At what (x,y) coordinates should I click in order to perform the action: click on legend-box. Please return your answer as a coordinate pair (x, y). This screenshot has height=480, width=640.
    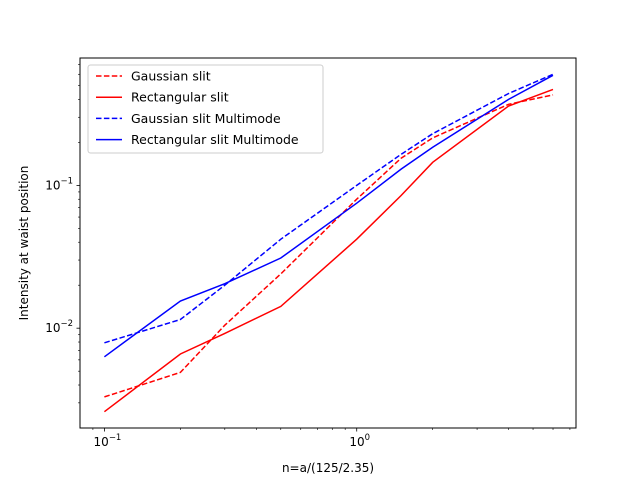
    Looking at the image, I should click on (205, 109).